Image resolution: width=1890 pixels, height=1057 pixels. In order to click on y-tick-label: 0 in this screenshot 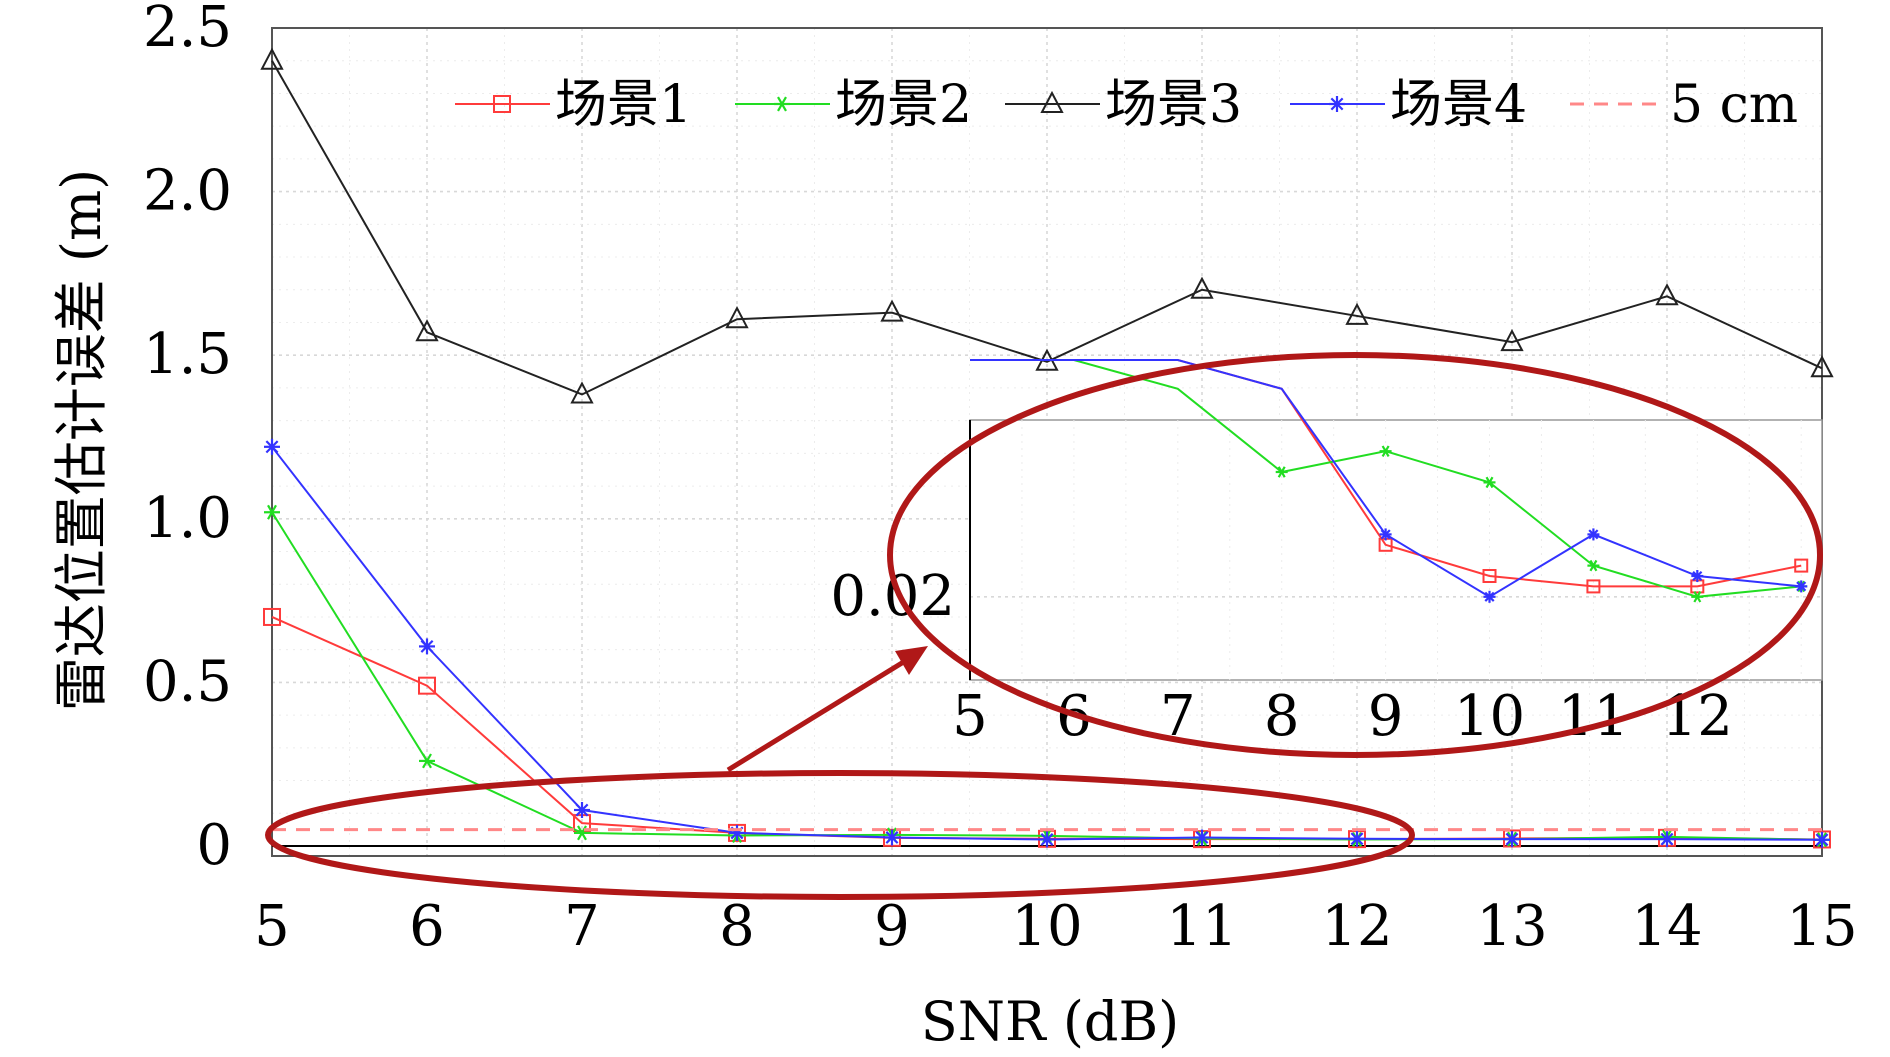, I will do `click(214, 845)`.